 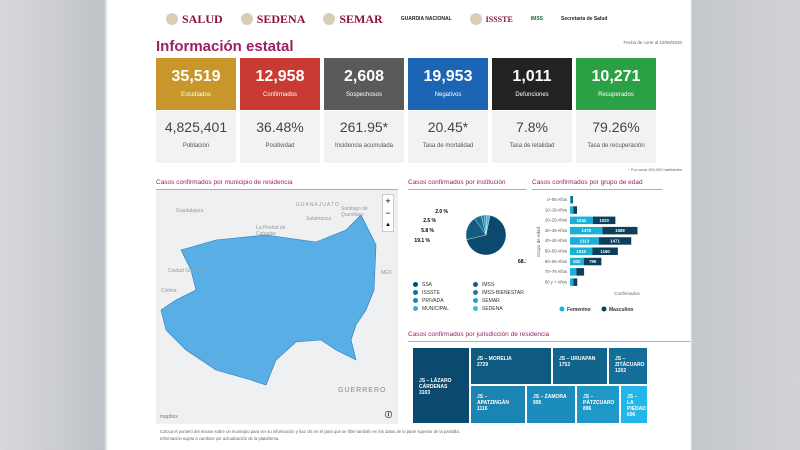 I want to click on bar-label: 1471, so click(x=615, y=241).